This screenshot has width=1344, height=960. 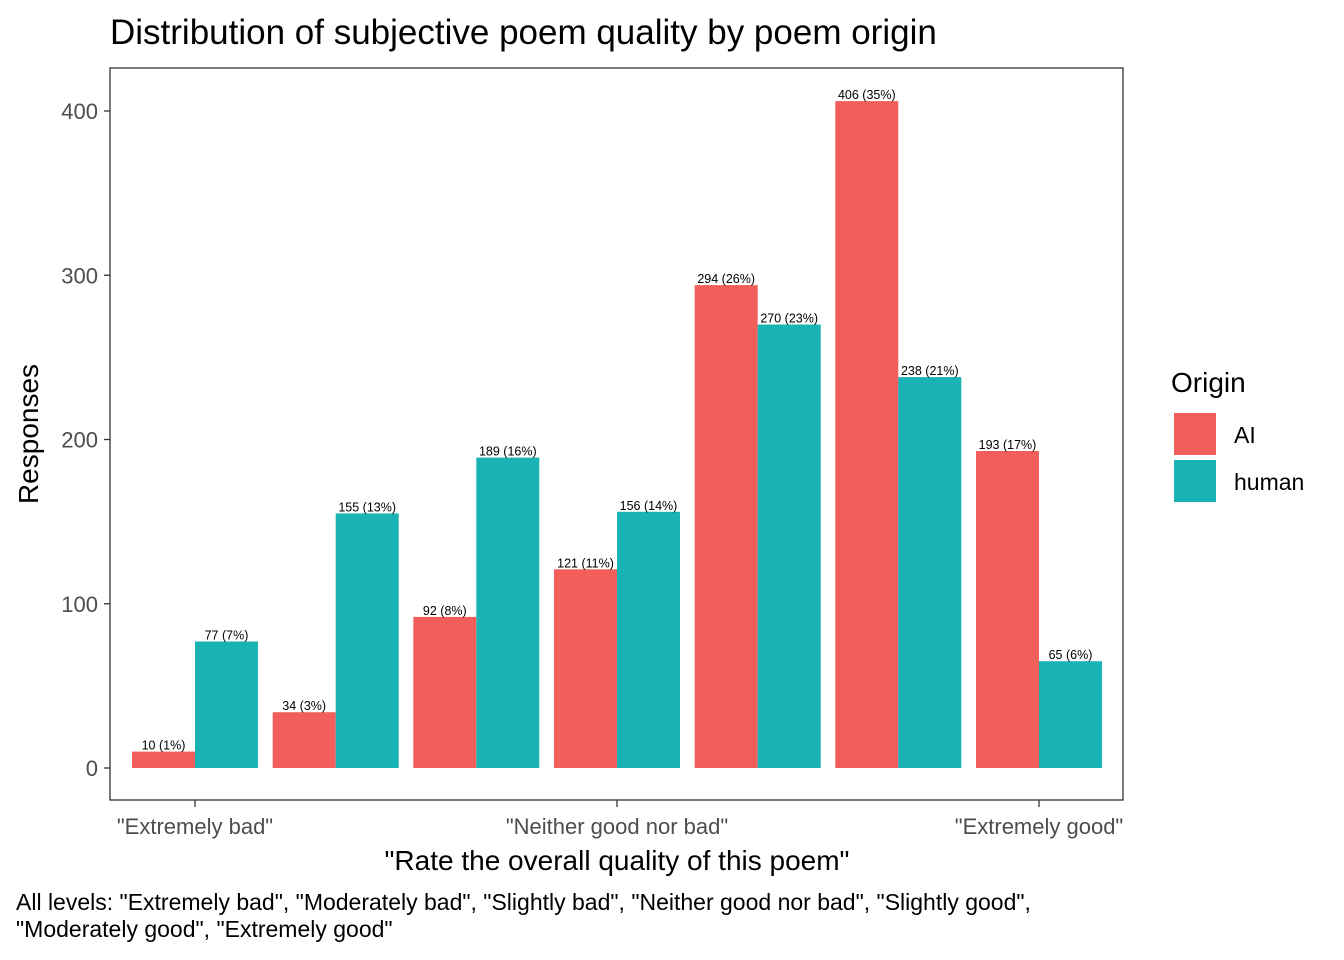 What do you see at coordinates (1195, 434) in the screenshot?
I see `legend-swatch-ai` at bounding box center [1195, 434].